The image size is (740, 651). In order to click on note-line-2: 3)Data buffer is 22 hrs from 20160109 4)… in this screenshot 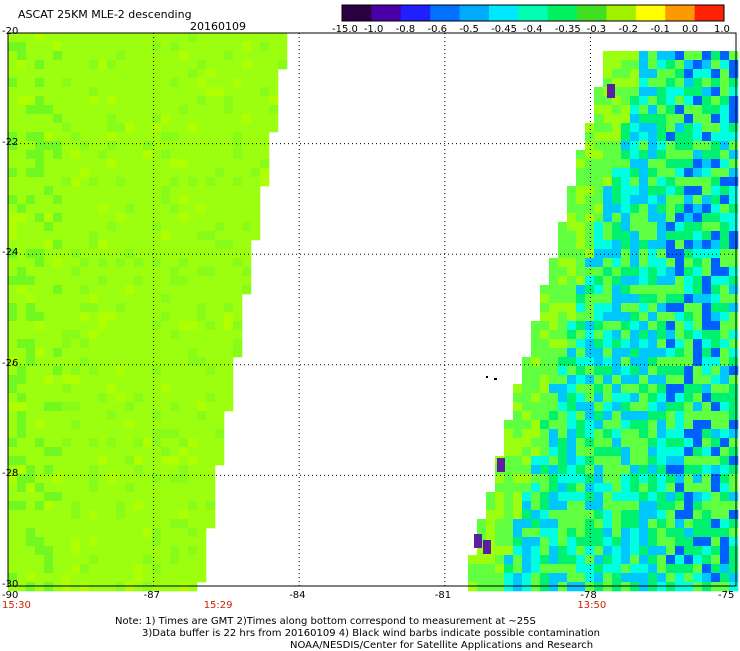, I will do `click(371, 633)`.